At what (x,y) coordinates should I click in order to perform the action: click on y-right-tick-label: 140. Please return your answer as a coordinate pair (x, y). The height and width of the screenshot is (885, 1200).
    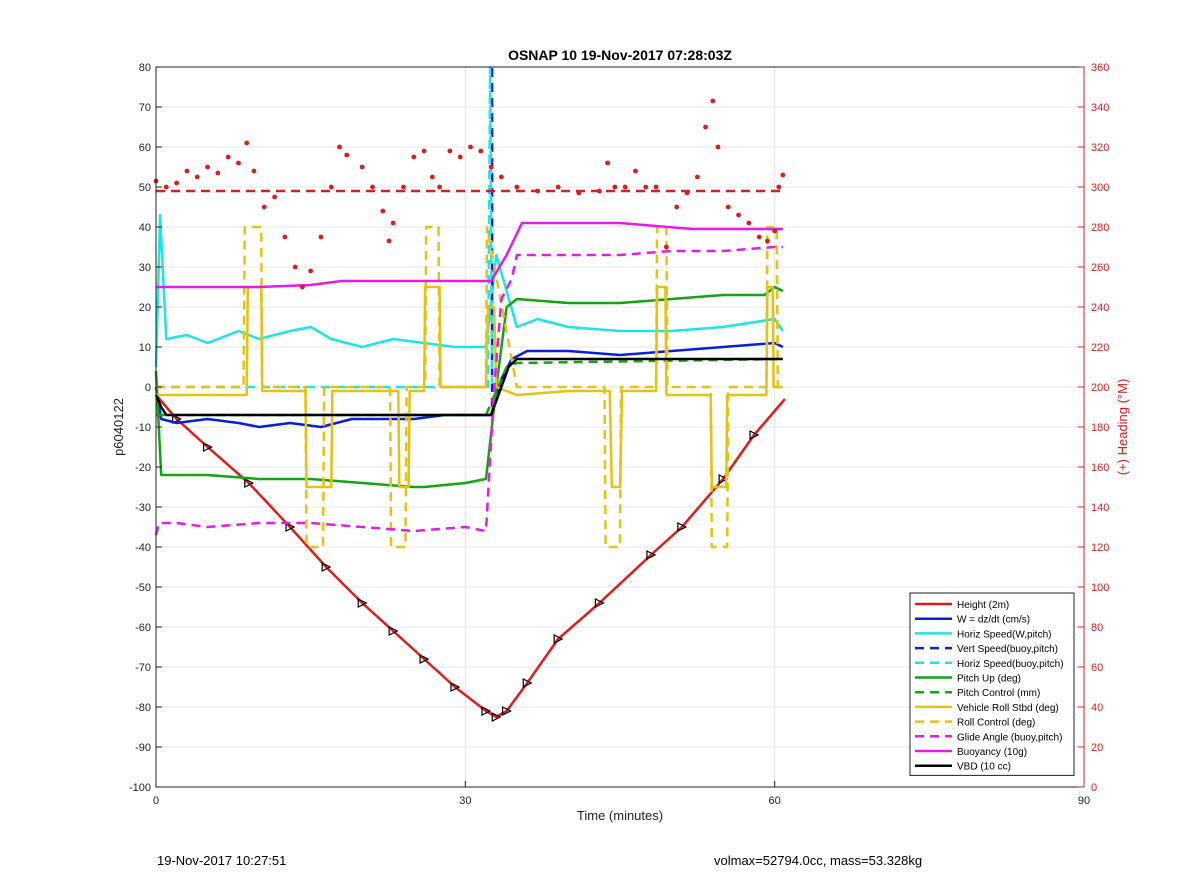
    Looking at the image, I should click on (1100, 508).